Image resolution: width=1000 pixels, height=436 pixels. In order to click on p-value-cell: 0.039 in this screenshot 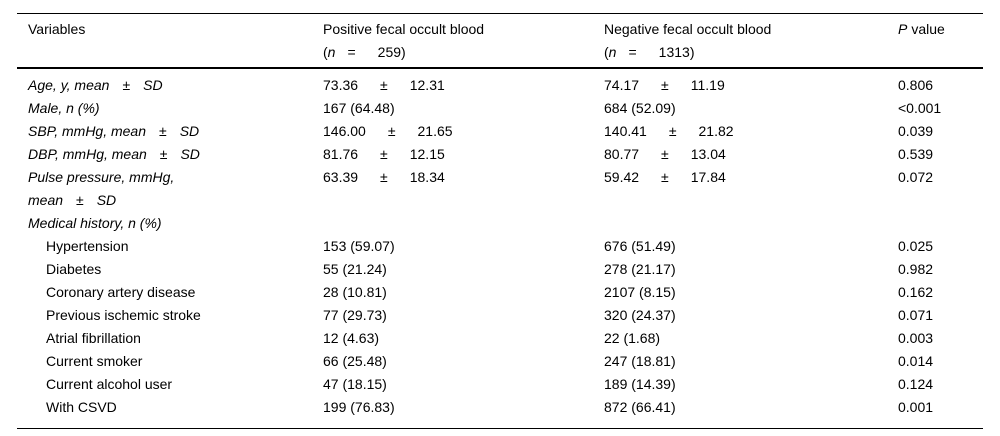, I will do `click(940, 131)`.